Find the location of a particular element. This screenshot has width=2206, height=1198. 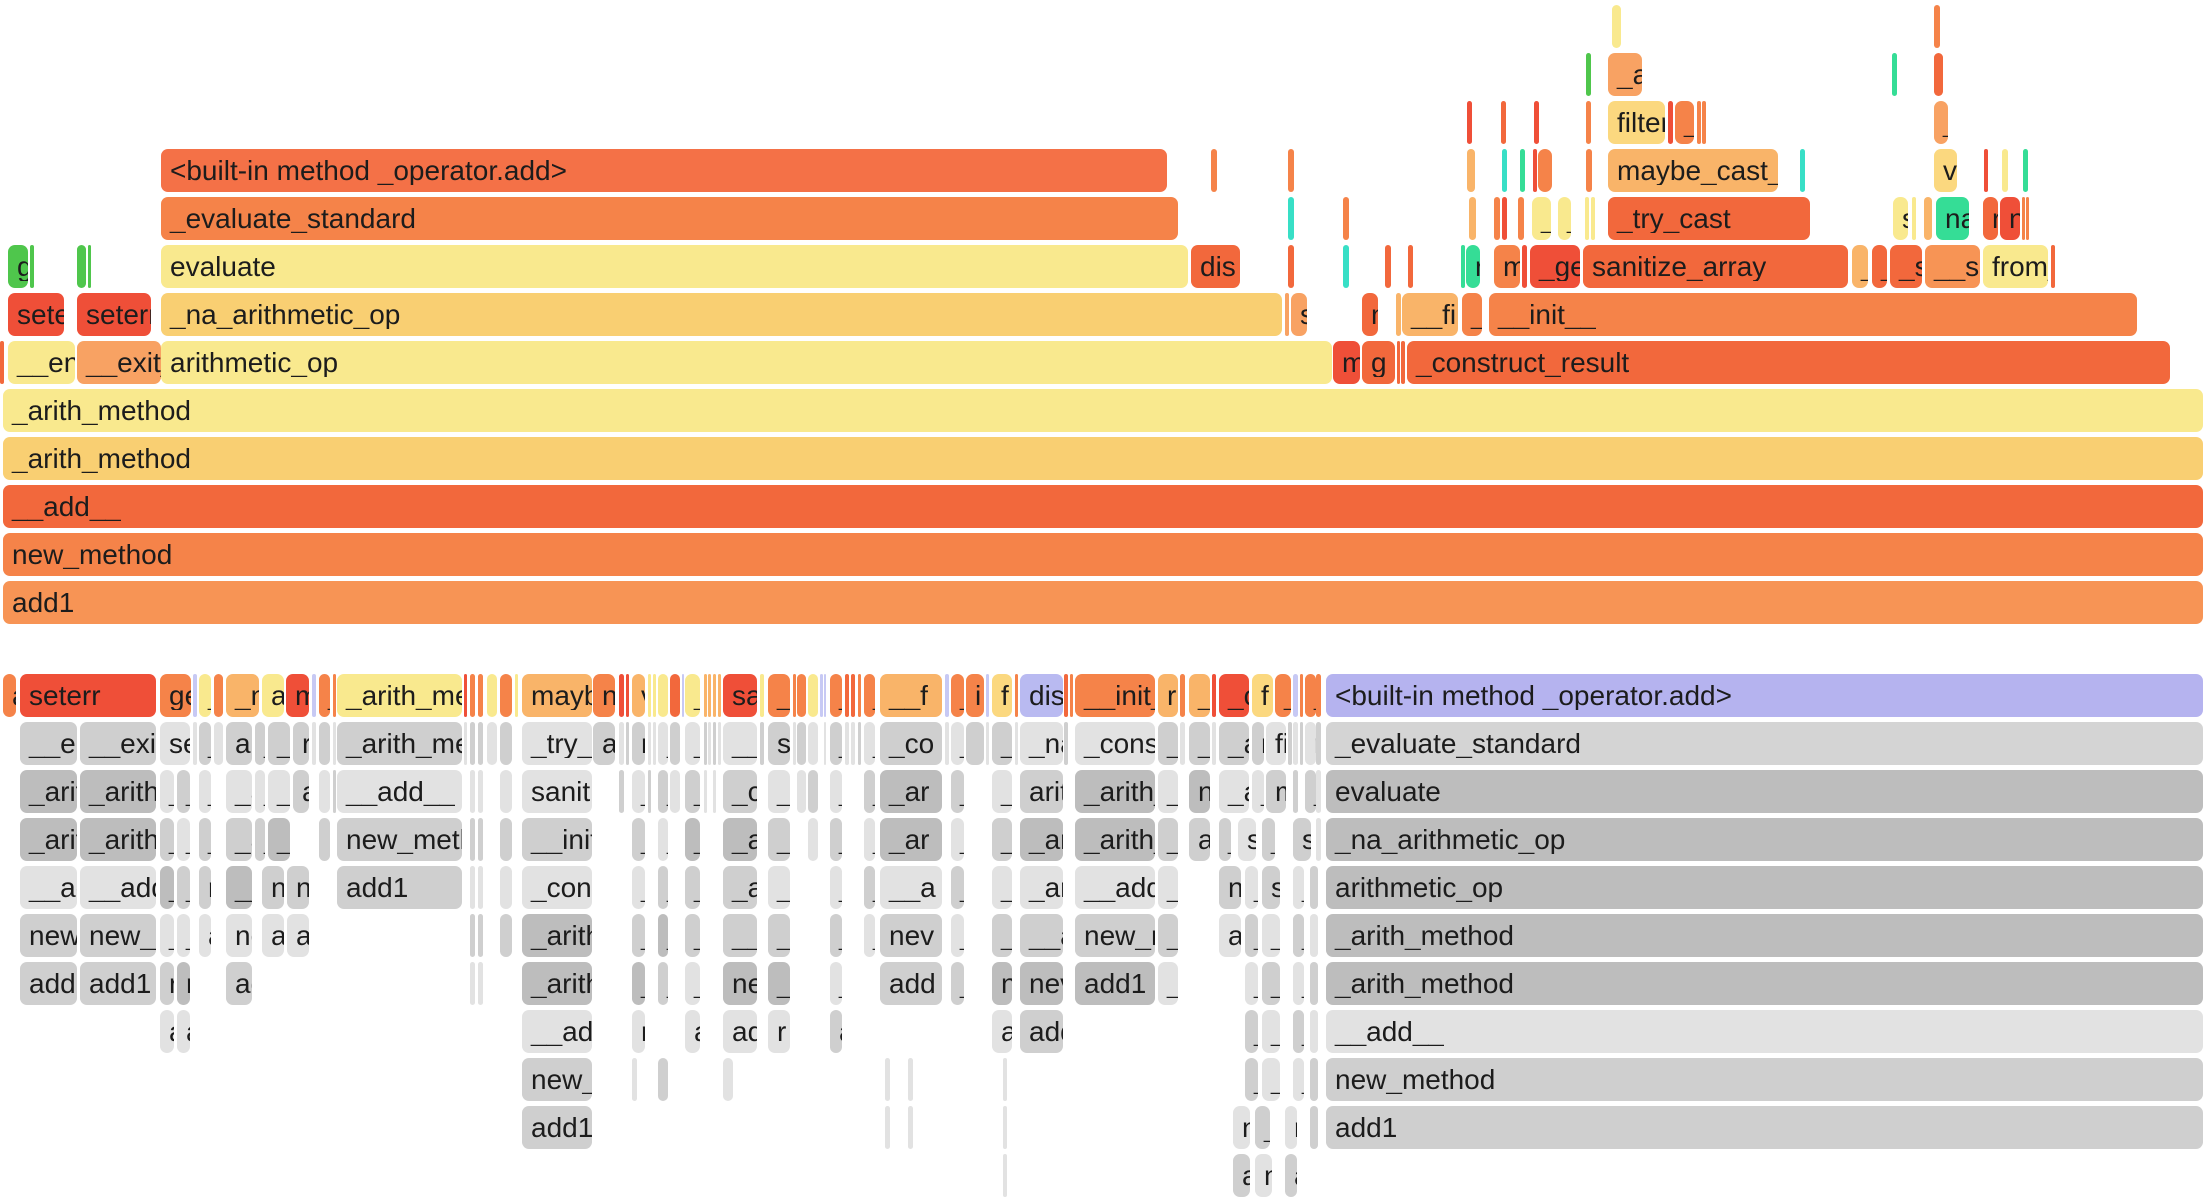

flame-frame: na is located at coordinates (1952, 218).